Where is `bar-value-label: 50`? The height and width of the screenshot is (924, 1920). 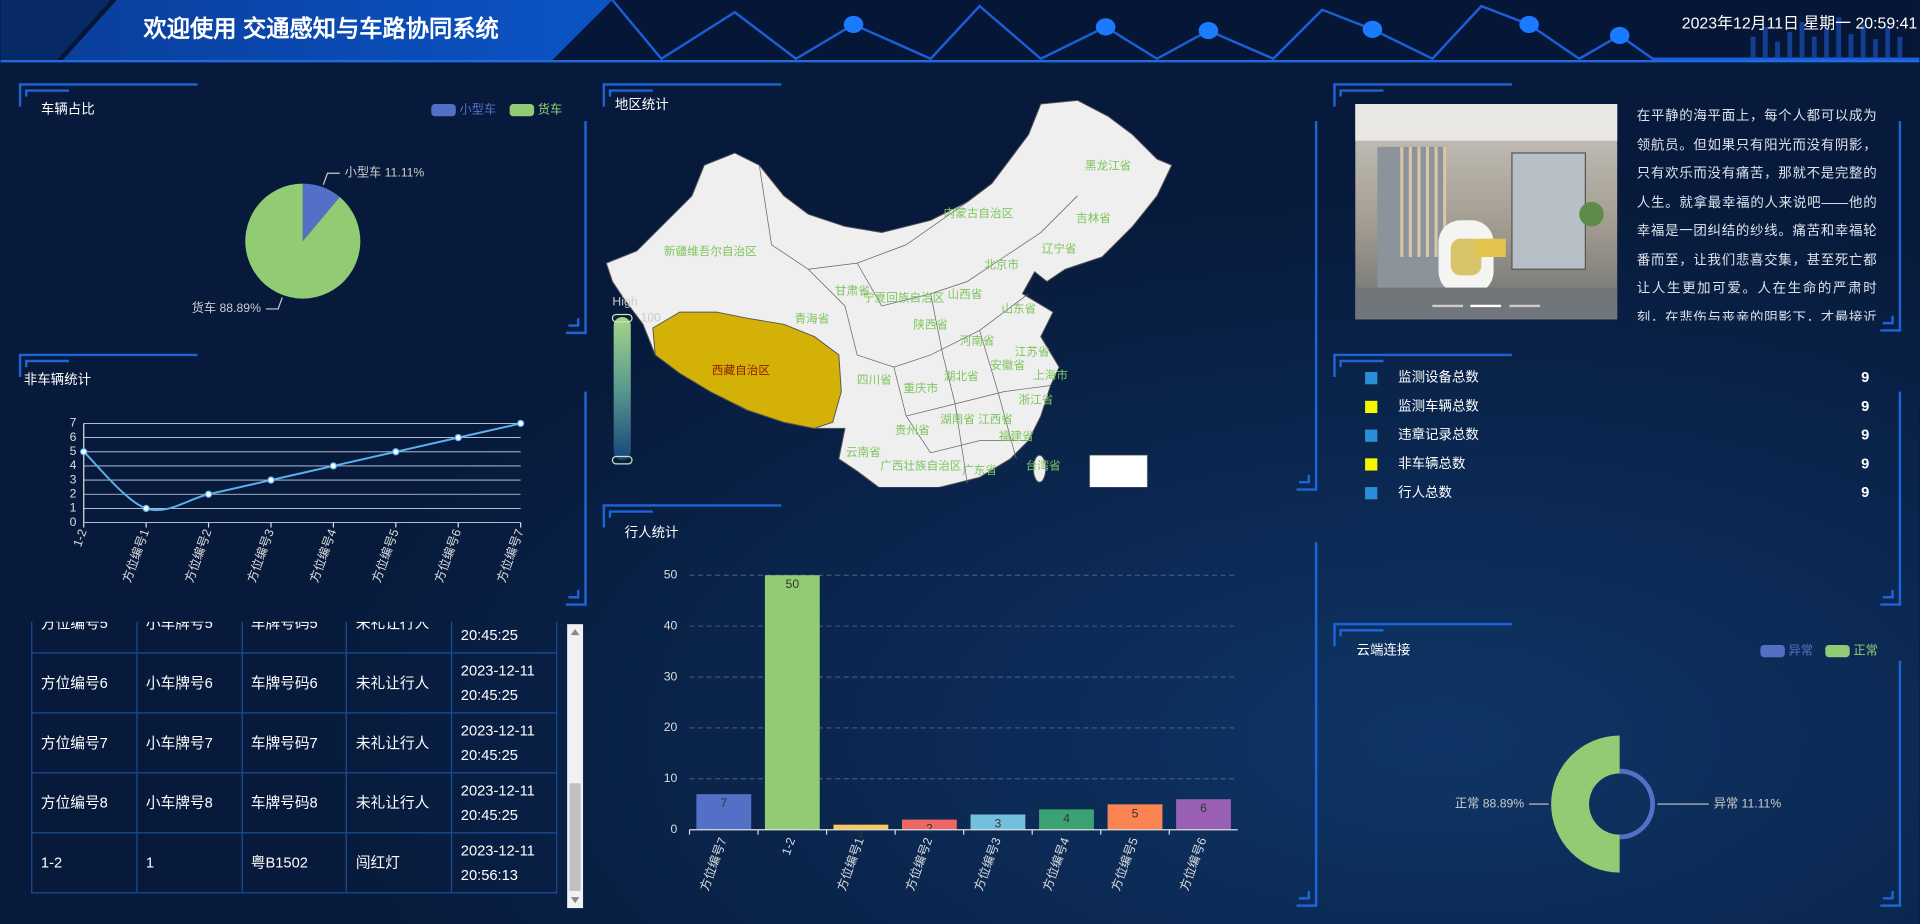
bar-value-label: 50 is located at coordinates (793, 584).